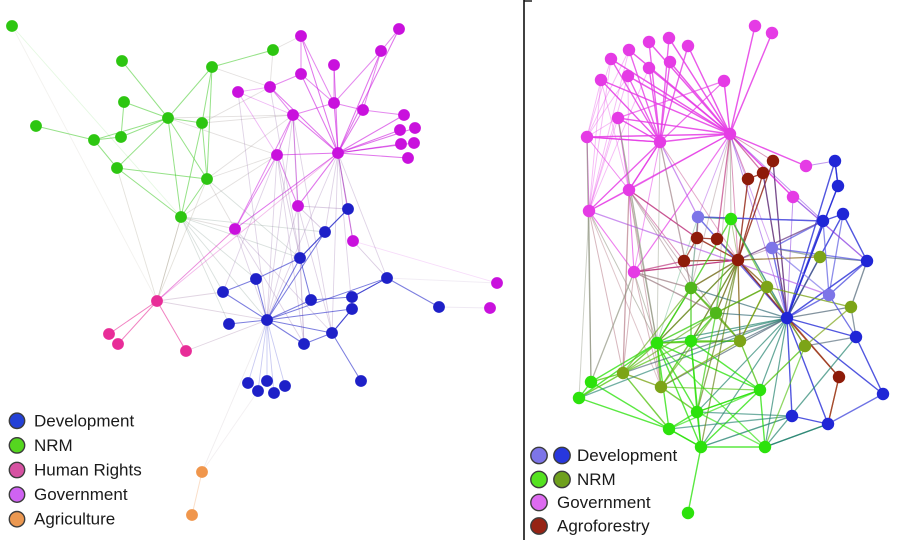 This screenshot has height=540, width=897. Describe the element at coordinates (88, 470) in the screenshot. I see `svg-text: Human Rights` at that location.